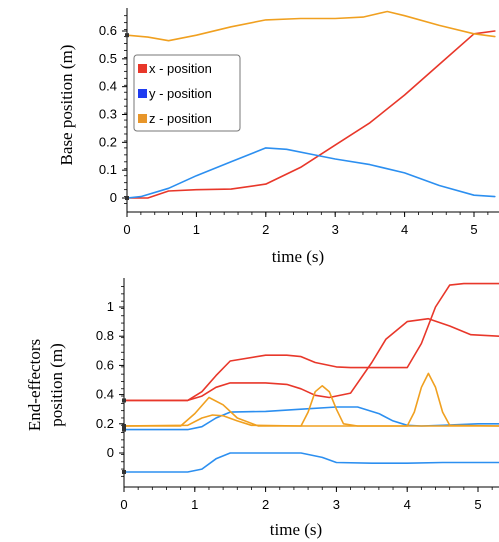 The image size is (499, 542). I want to click on top-x-tick-label: 2, so click(265, 229).